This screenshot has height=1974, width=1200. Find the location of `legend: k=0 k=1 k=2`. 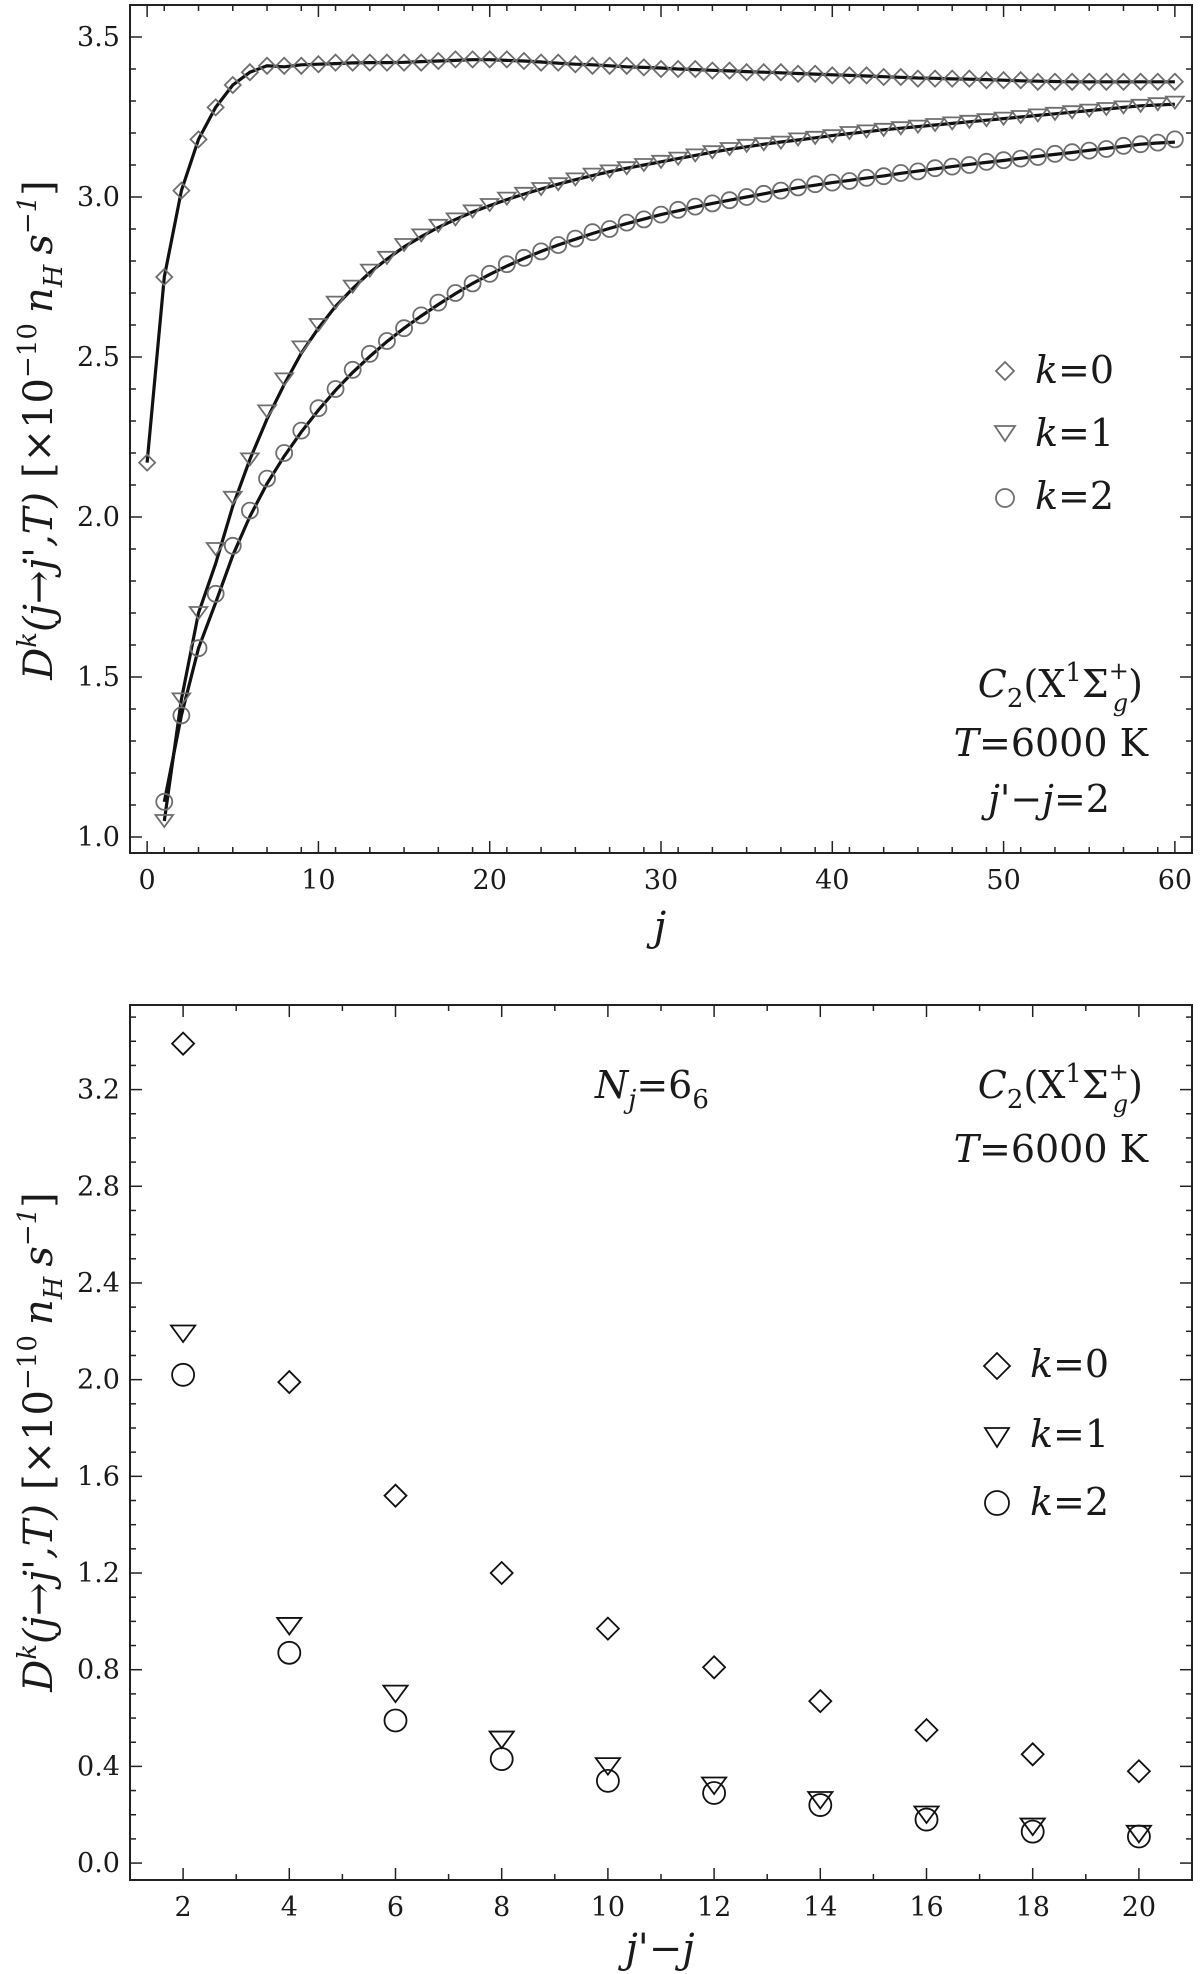

legend: k=0 k=1 k=2 is located at coordinates (1045, 1433).